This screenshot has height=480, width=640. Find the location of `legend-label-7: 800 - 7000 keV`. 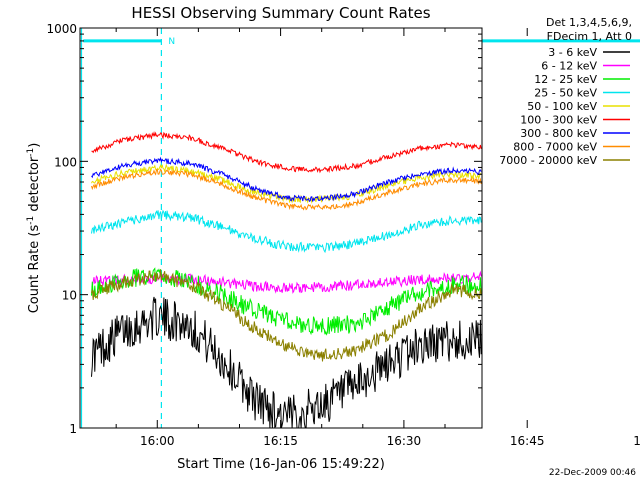

legend-label-7: 800 - 7000 keV is located at coordinates (555, 147).